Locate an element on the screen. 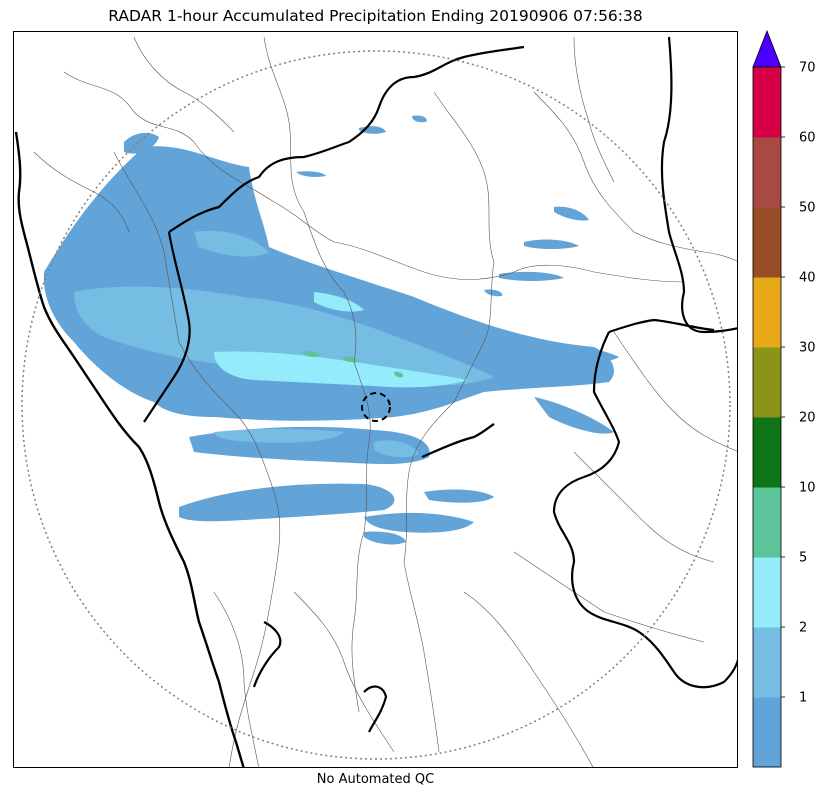 This screenshot has width=825, height=797. precipitation-heavy-layer is located at coordinates (341, 340).